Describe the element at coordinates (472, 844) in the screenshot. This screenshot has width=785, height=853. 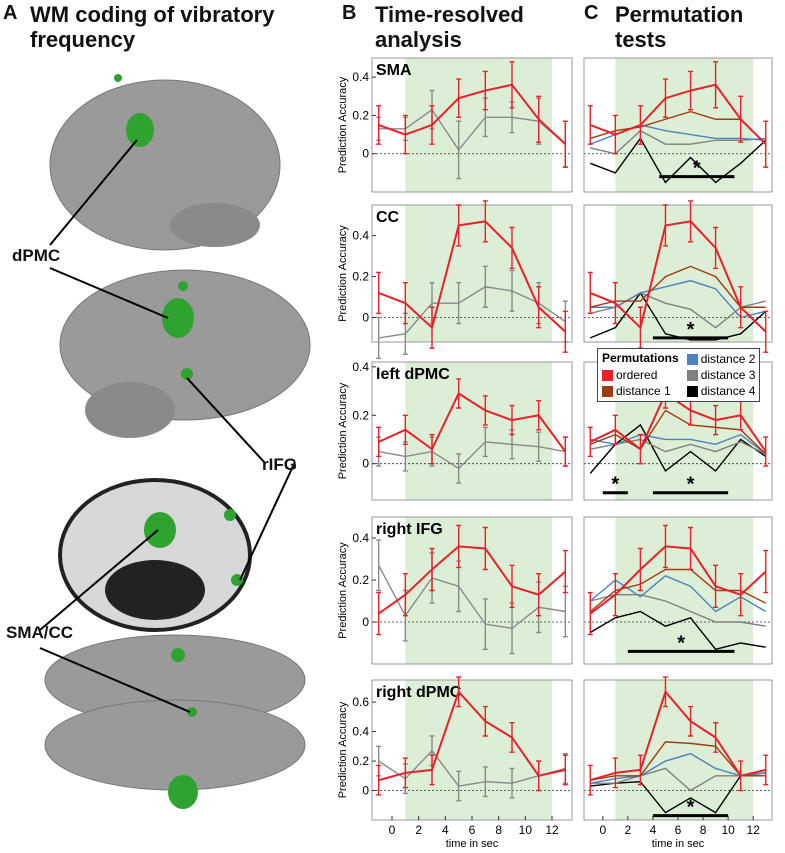
I see `x-axis-label: time in sec` at that location.